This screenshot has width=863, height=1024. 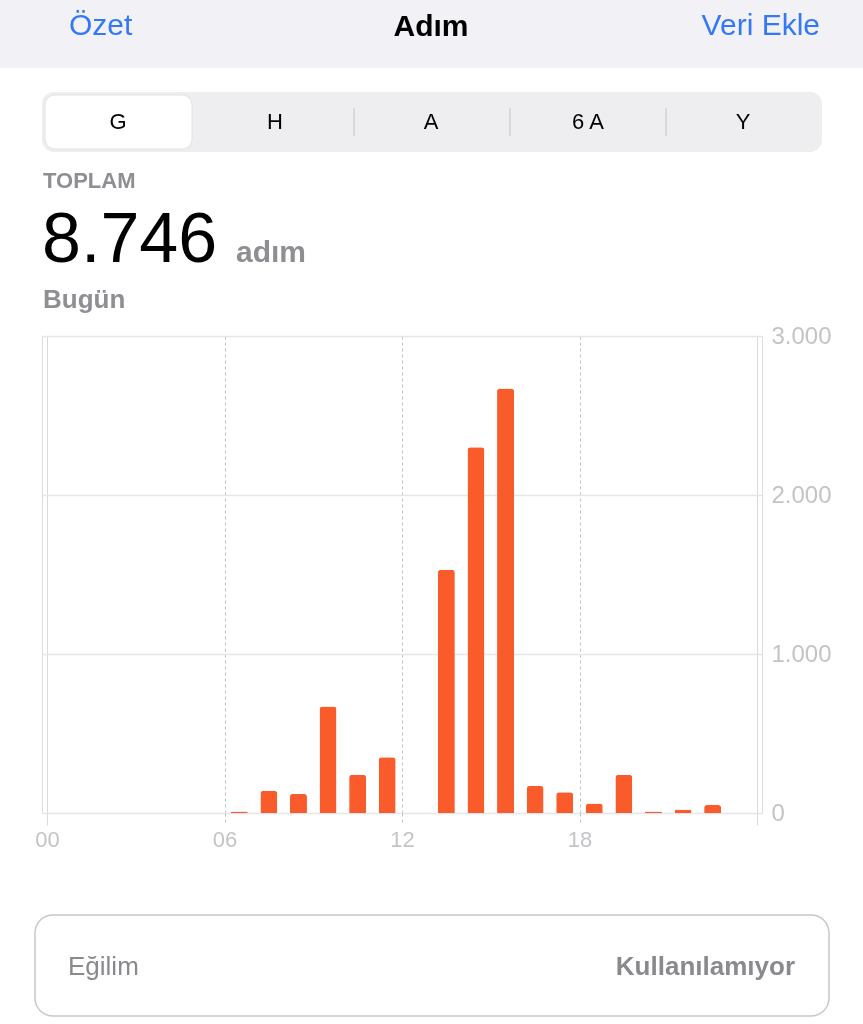 I want to click on text: Bugün, so click(x=84, y=299).